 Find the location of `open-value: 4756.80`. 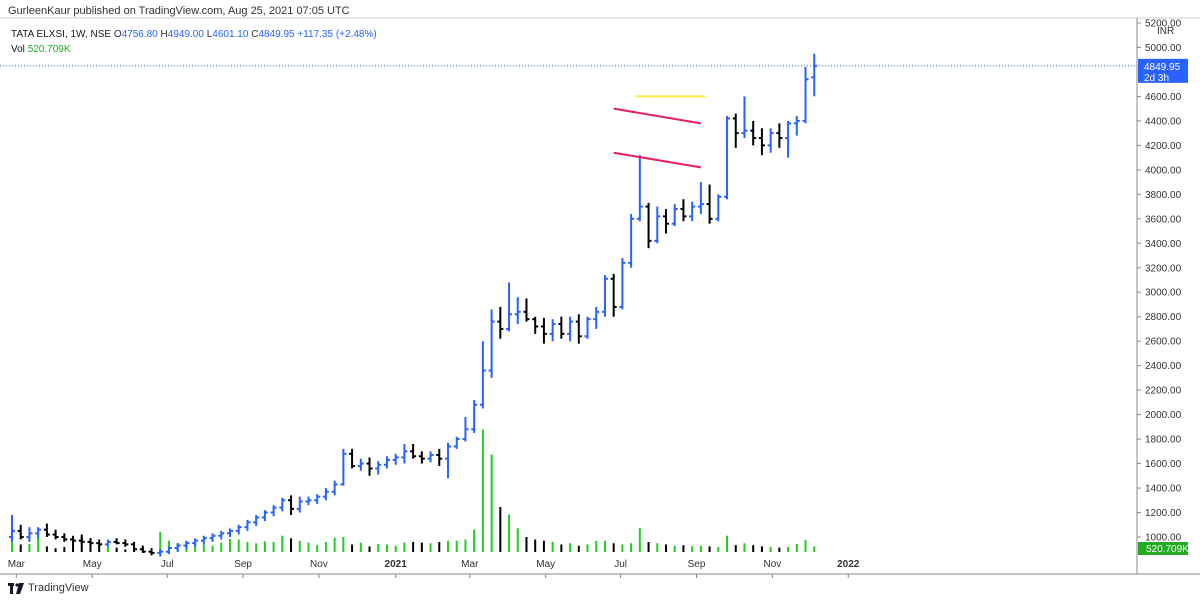

open-value: 4756.80 is located at coordinates (139, 34).